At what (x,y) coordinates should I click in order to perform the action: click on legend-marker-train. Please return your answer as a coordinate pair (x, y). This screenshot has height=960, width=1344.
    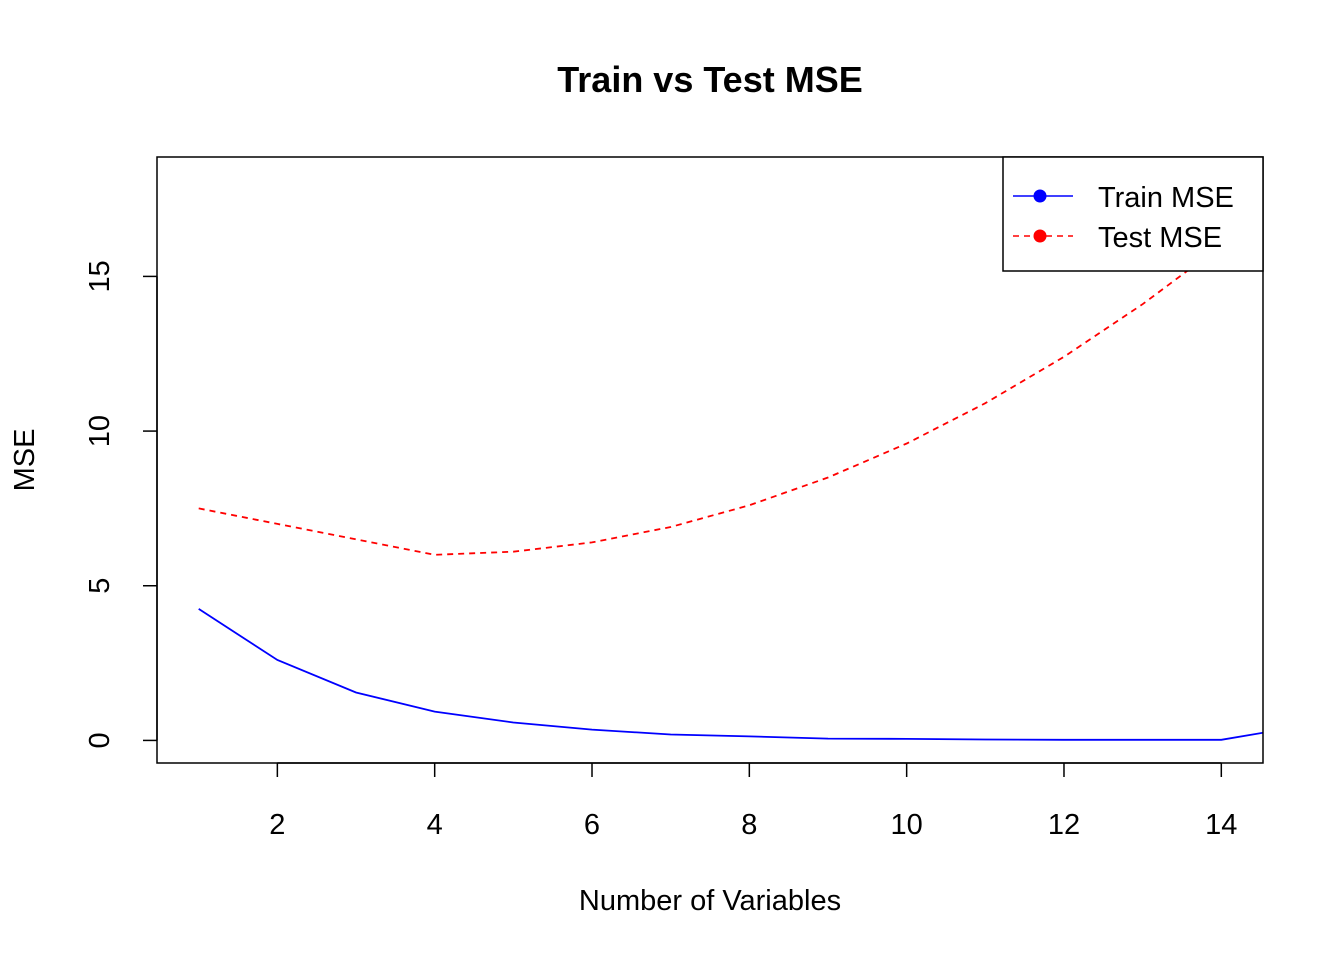
    Looking at the image, I should click on (1040, 196).